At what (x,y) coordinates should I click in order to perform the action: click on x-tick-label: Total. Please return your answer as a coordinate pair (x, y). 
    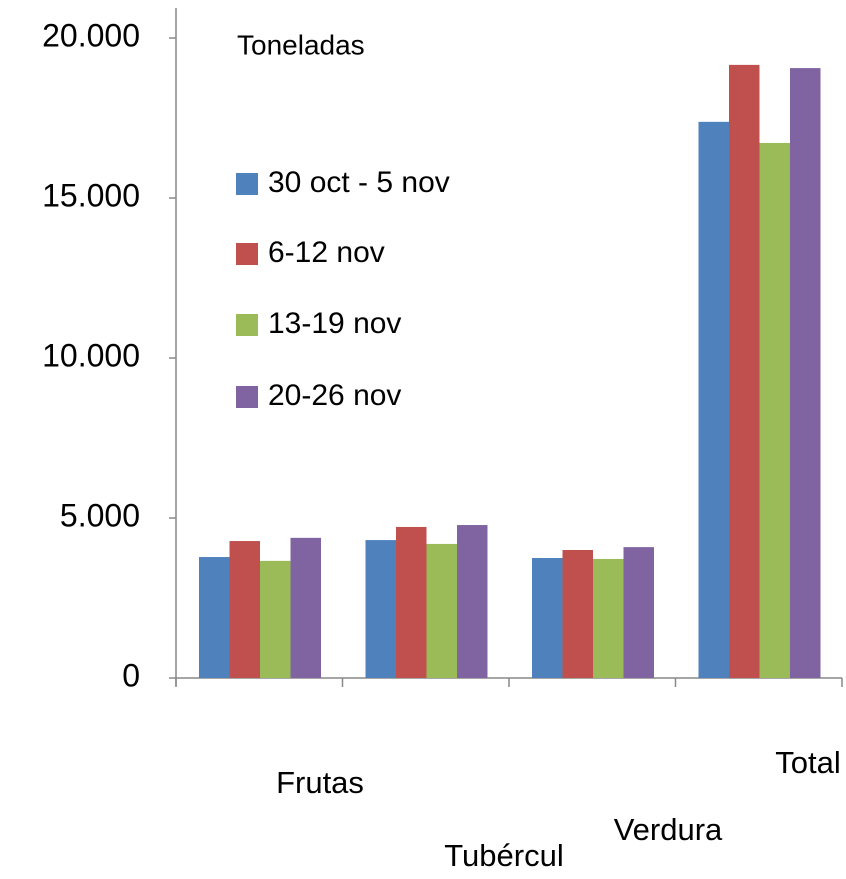
    Looking at the image, I should click on (807, 762).